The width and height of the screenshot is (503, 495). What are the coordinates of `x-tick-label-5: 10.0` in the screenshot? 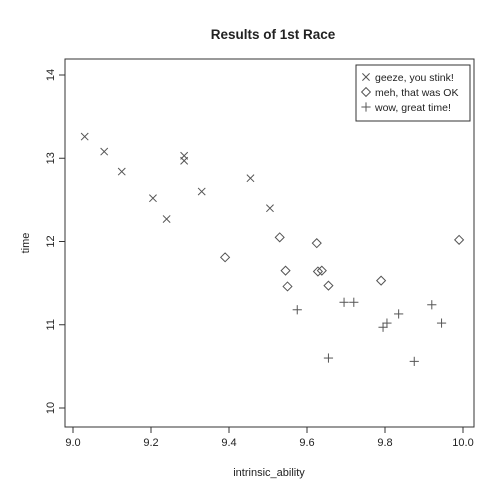 It's located at (462, 443).